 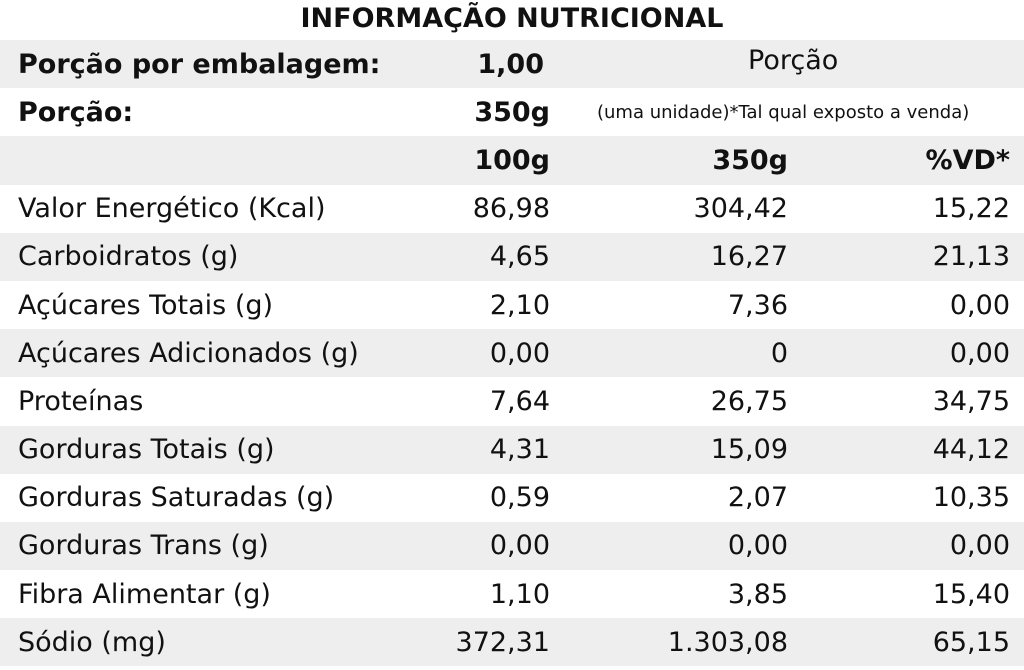 I want to click on nutrient-name: Gorduras Trans (g), so click(x=143, y=546).